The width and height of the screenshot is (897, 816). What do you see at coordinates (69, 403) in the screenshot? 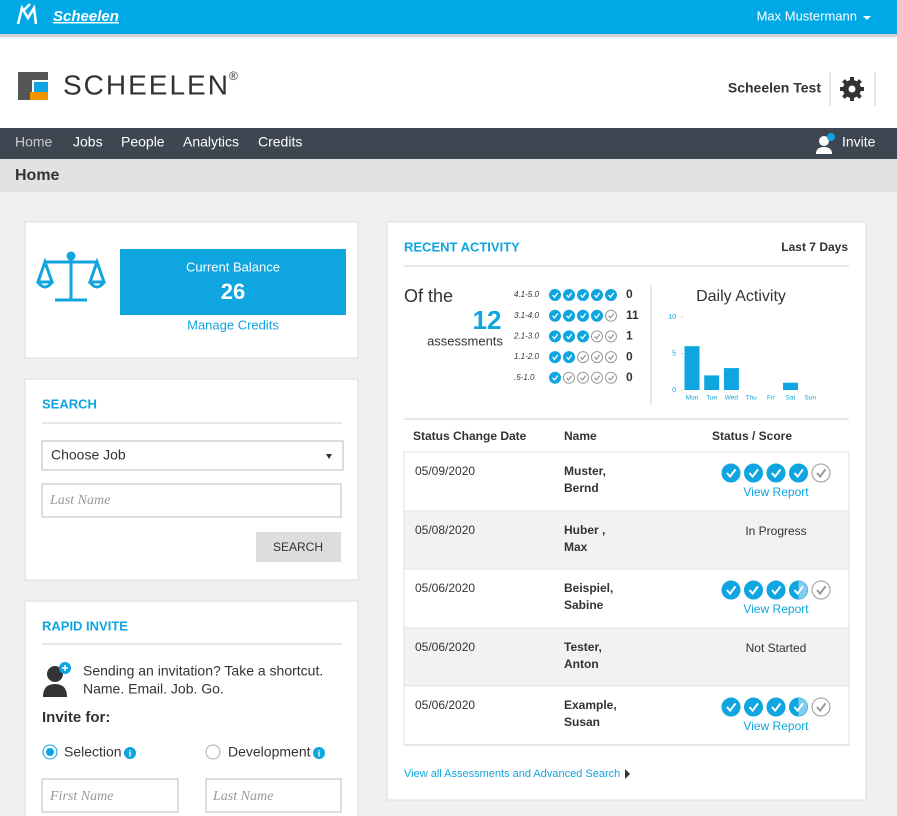
I see `search-title: SEARCH` at bounding box center [69, 403].